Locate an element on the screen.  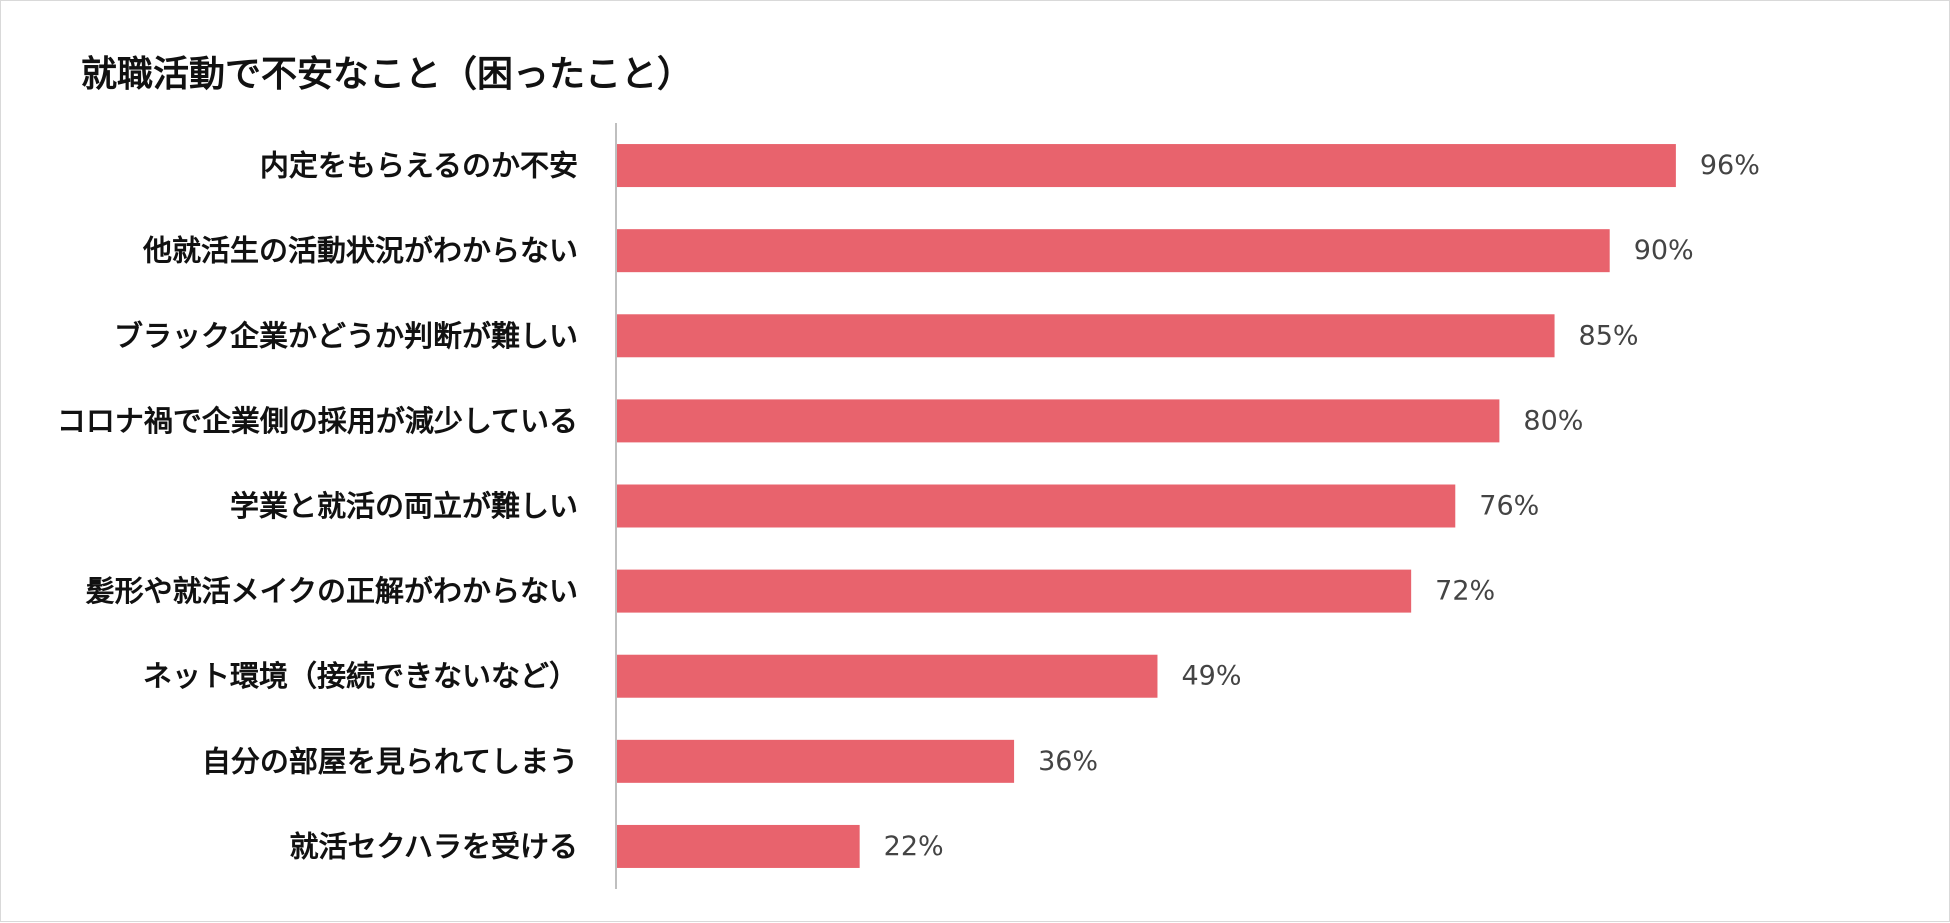
category-label: コロナ禍で企業側の採用が減少している is located at coordinates (317, 421).